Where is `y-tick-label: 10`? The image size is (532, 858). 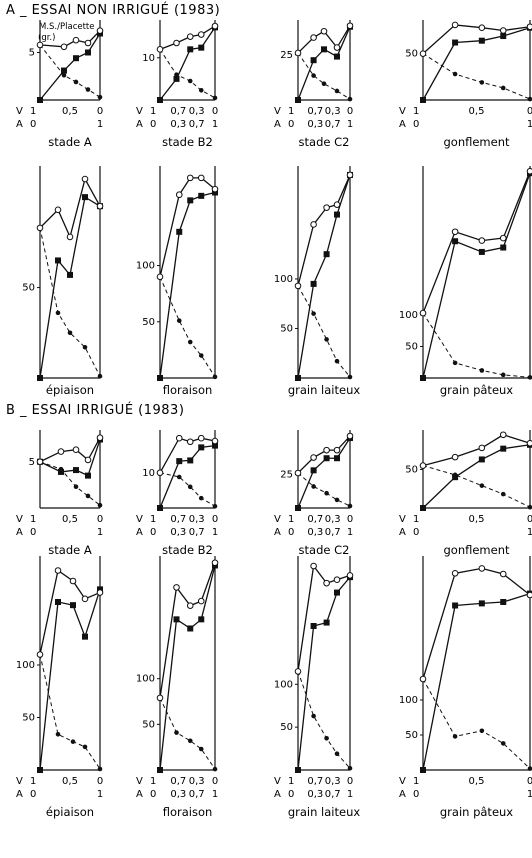 y-tick-label: 10 is located at coordinates (148, 58).